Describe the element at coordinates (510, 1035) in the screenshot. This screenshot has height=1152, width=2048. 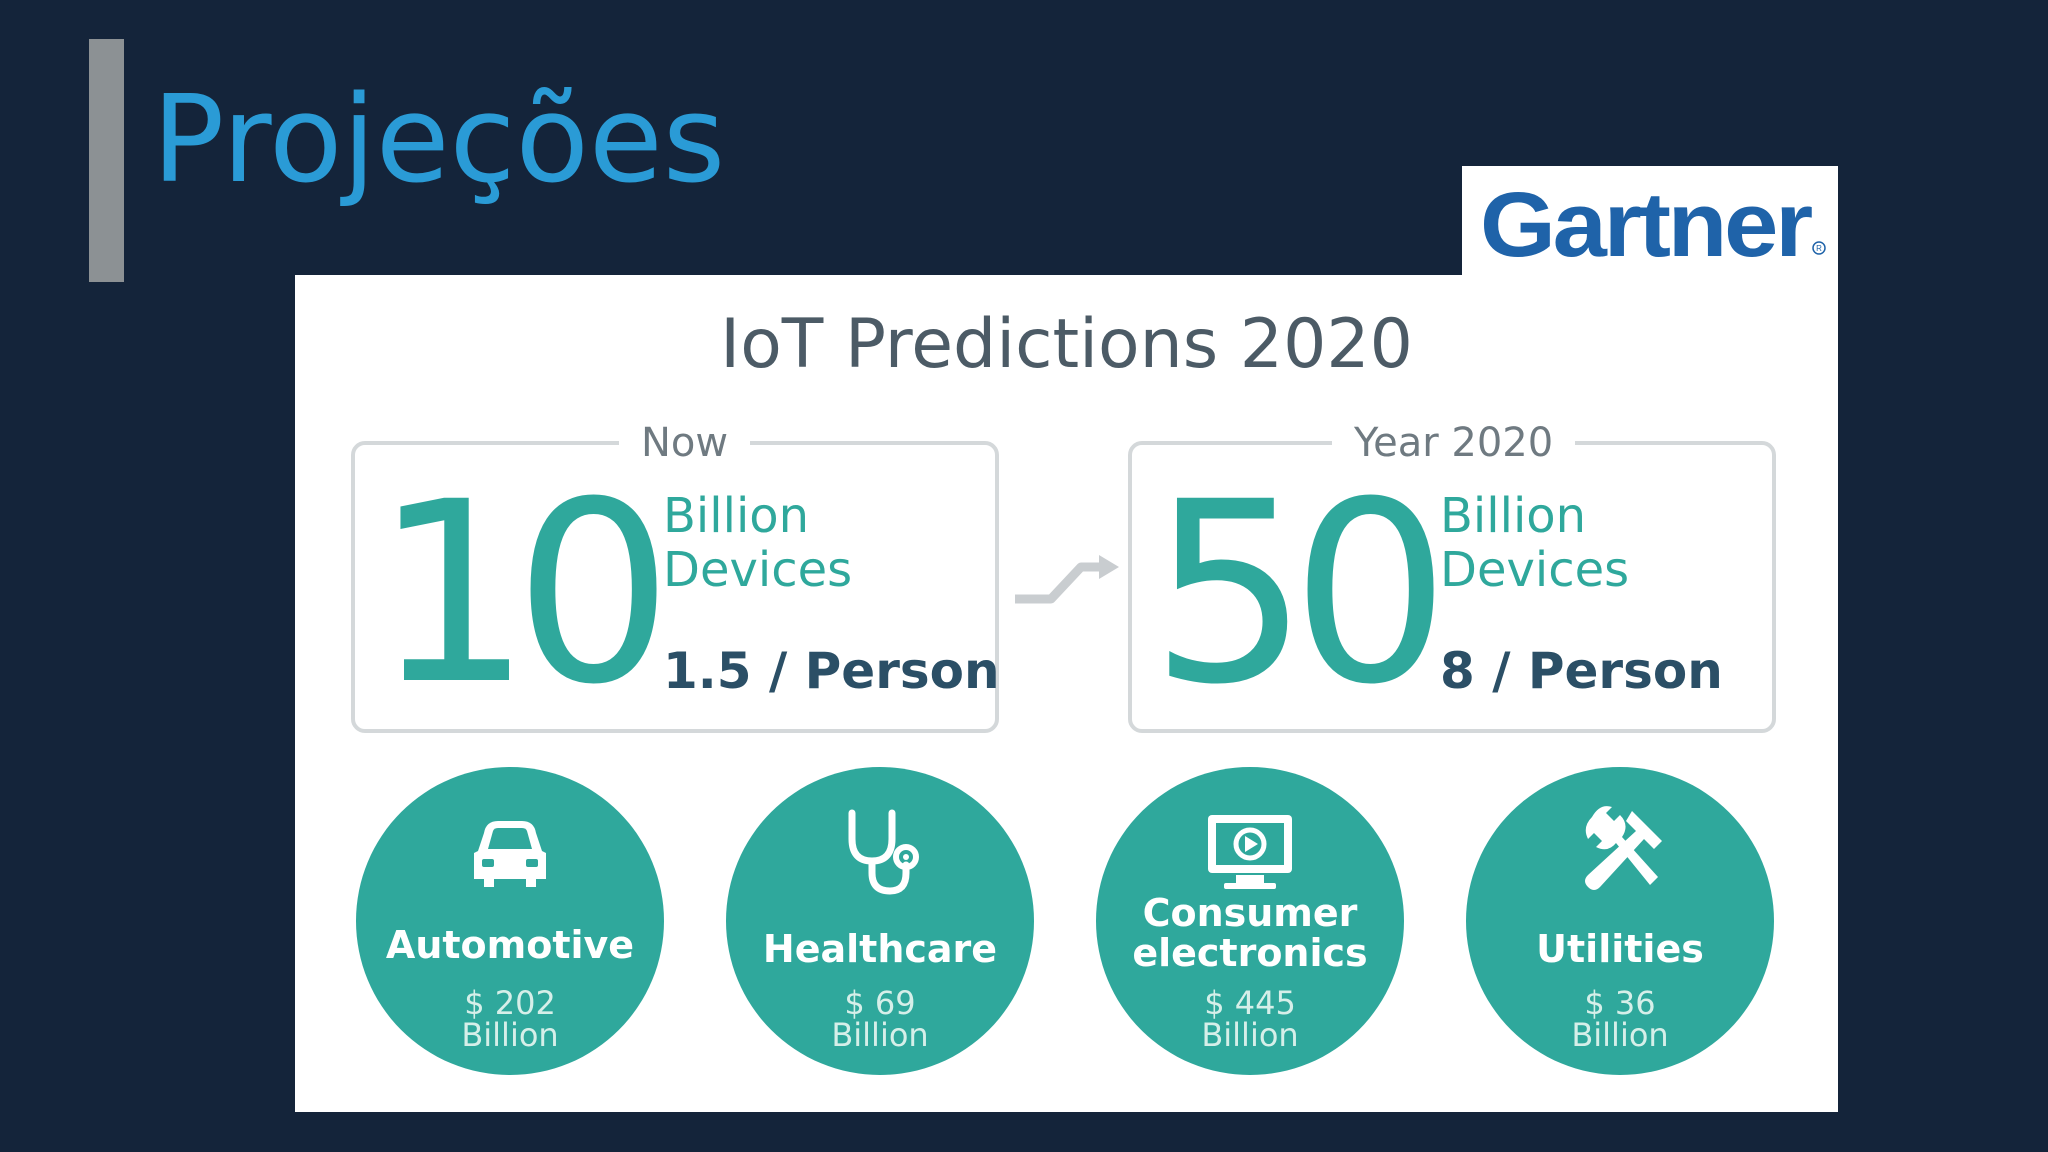
I see `sector-automotive-unit: Billion` at that location.